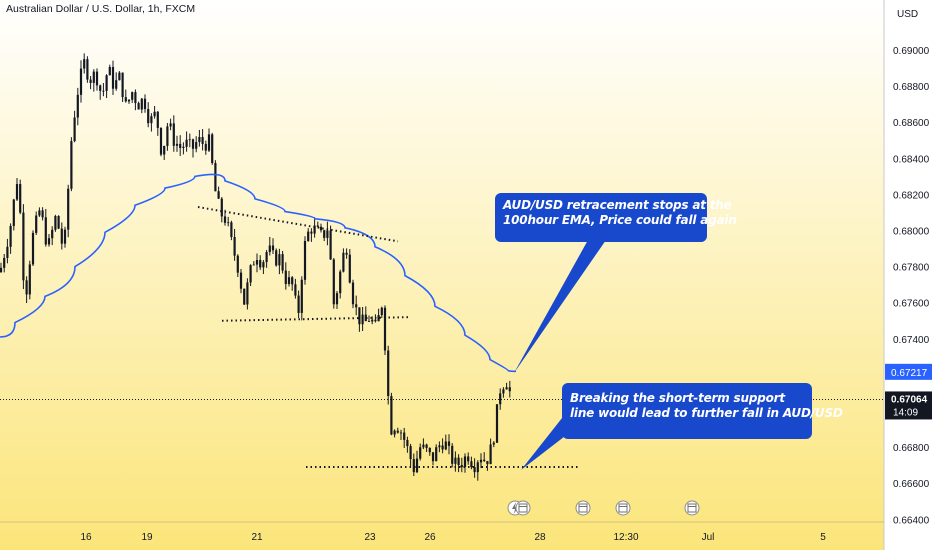 The image size is (932, 550). What do you see at coordinates (908, 371) in the screenshot?
I see `ema-price-badge` at bounding box center [908, 371].